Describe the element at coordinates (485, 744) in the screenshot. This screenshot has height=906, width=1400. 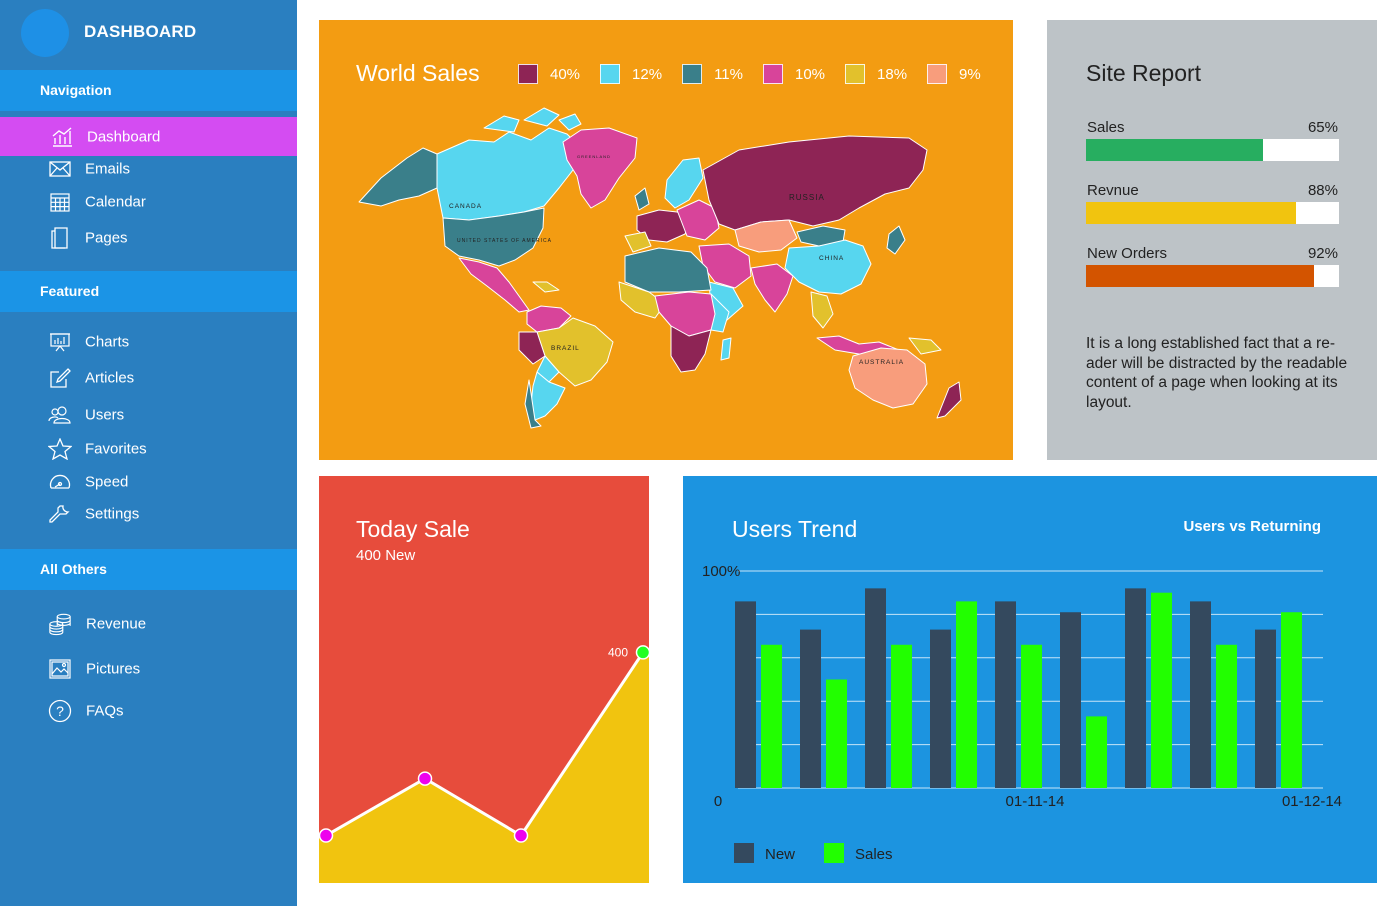
I see `series-line` at that location.